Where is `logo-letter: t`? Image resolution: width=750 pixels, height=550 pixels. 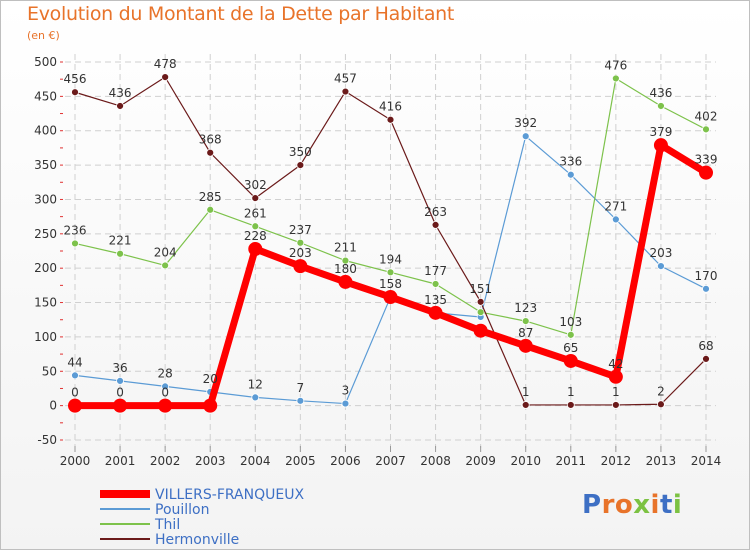 logo-letter: t is located at coordinates (666, 505).